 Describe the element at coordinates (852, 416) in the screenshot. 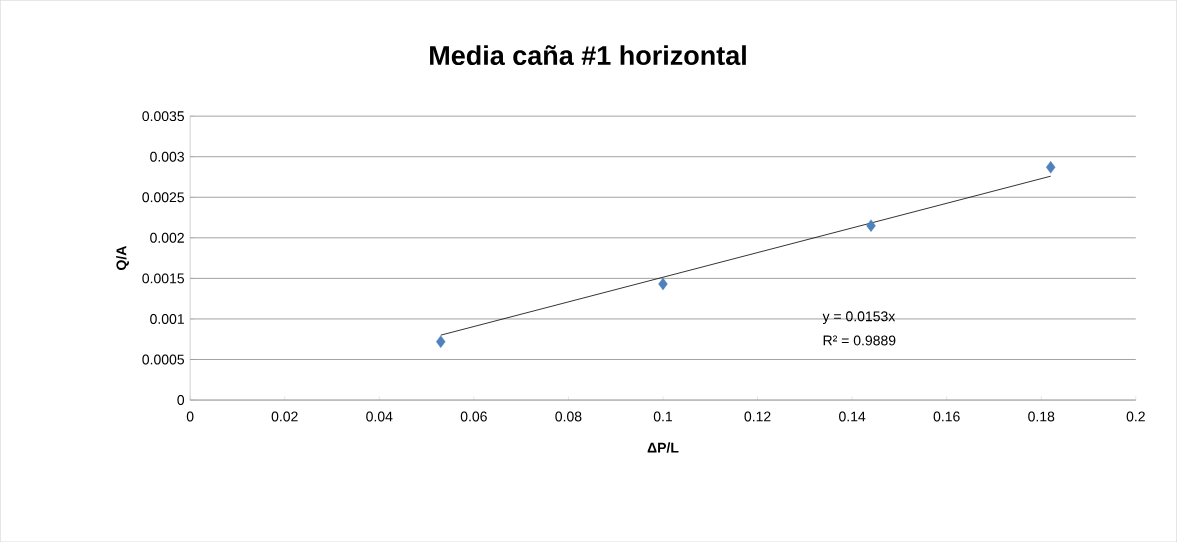

I see `x-tick-label: 0.14` at that location.